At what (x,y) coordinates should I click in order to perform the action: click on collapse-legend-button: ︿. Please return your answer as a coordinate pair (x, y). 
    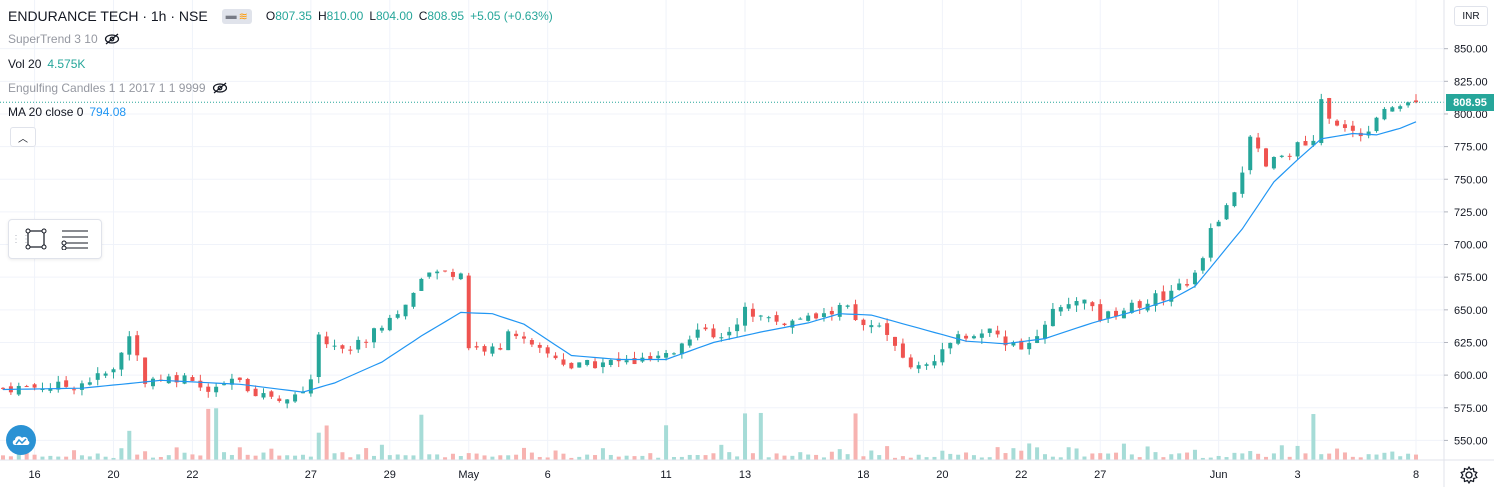
    Looking at the image, I should click on (23, 137).